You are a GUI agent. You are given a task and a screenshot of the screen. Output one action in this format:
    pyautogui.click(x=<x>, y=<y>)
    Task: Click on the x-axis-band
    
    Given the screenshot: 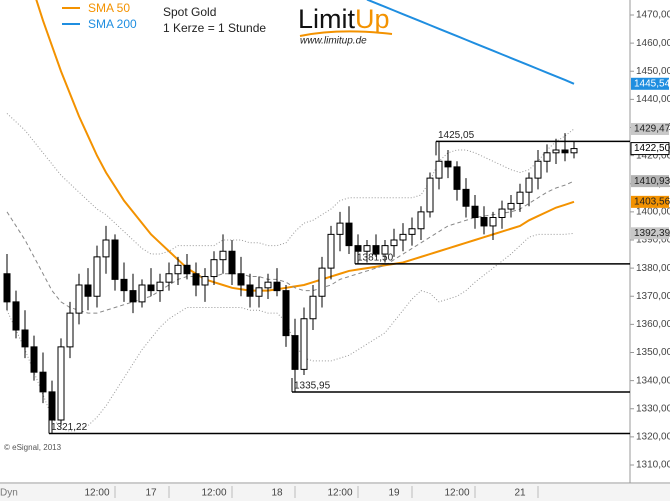 What is the action you would take?
    pyautogui.click(x=335, y=492)
    